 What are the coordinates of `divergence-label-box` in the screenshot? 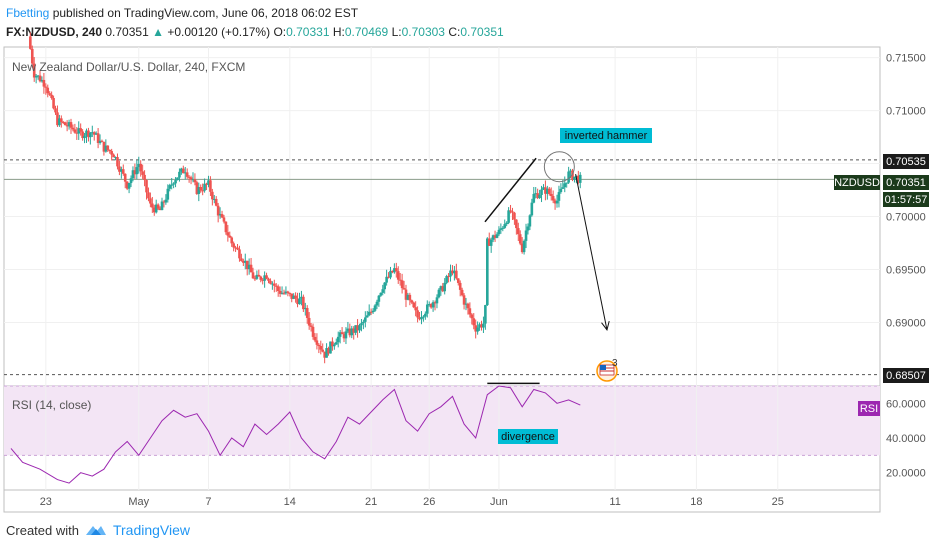 It's located at (528, 436).